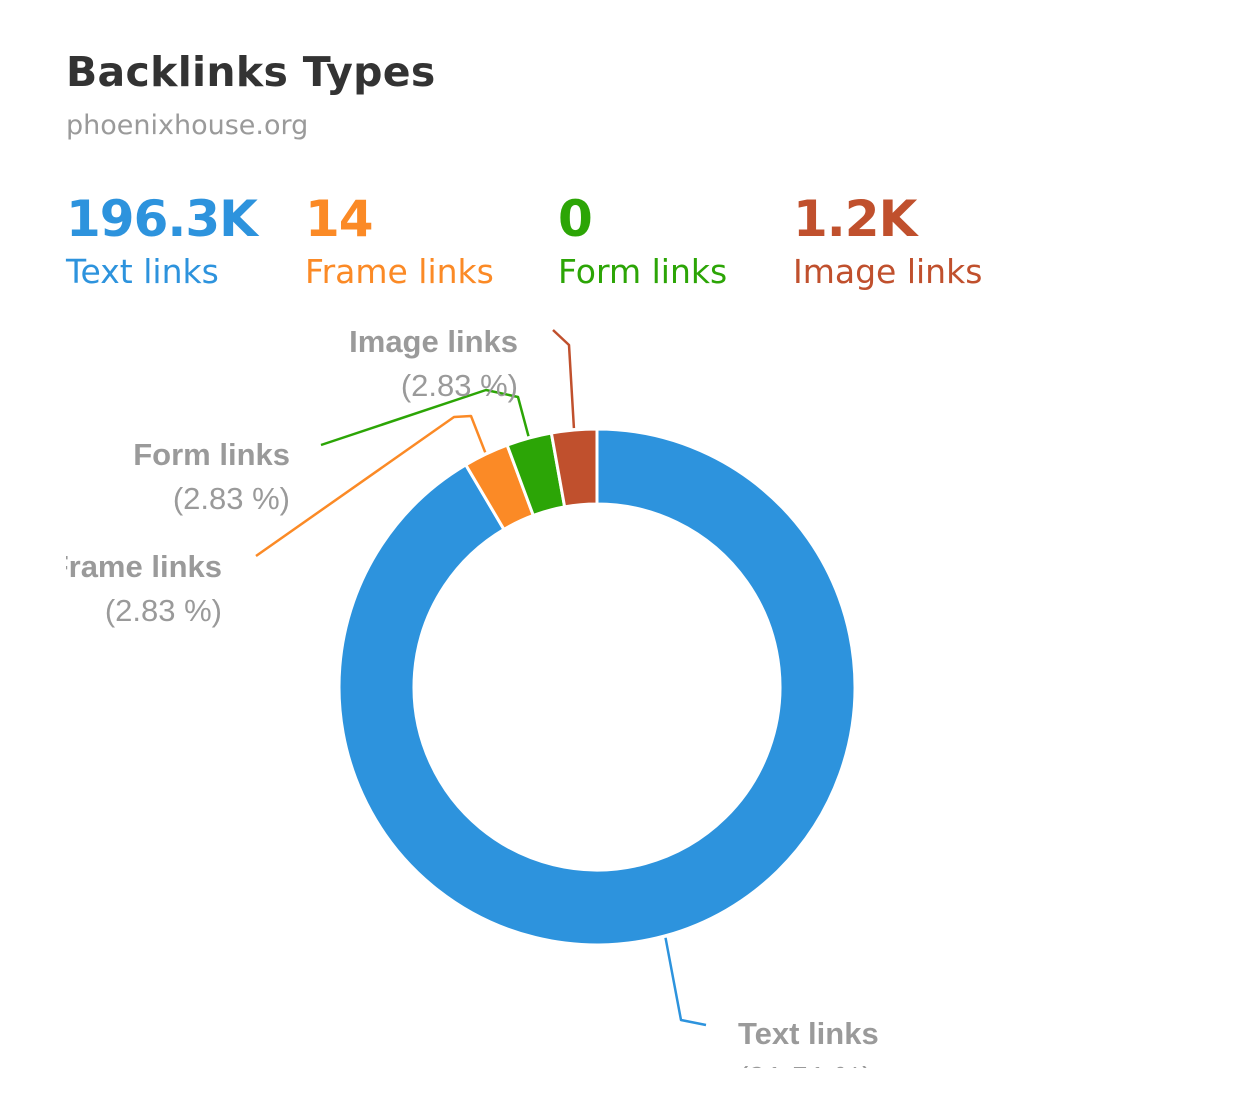 The image size is (1240, 1116). Describe the element at coordinates (211, 454) in the screenshot. I see `slice-label: Form links` at that location.